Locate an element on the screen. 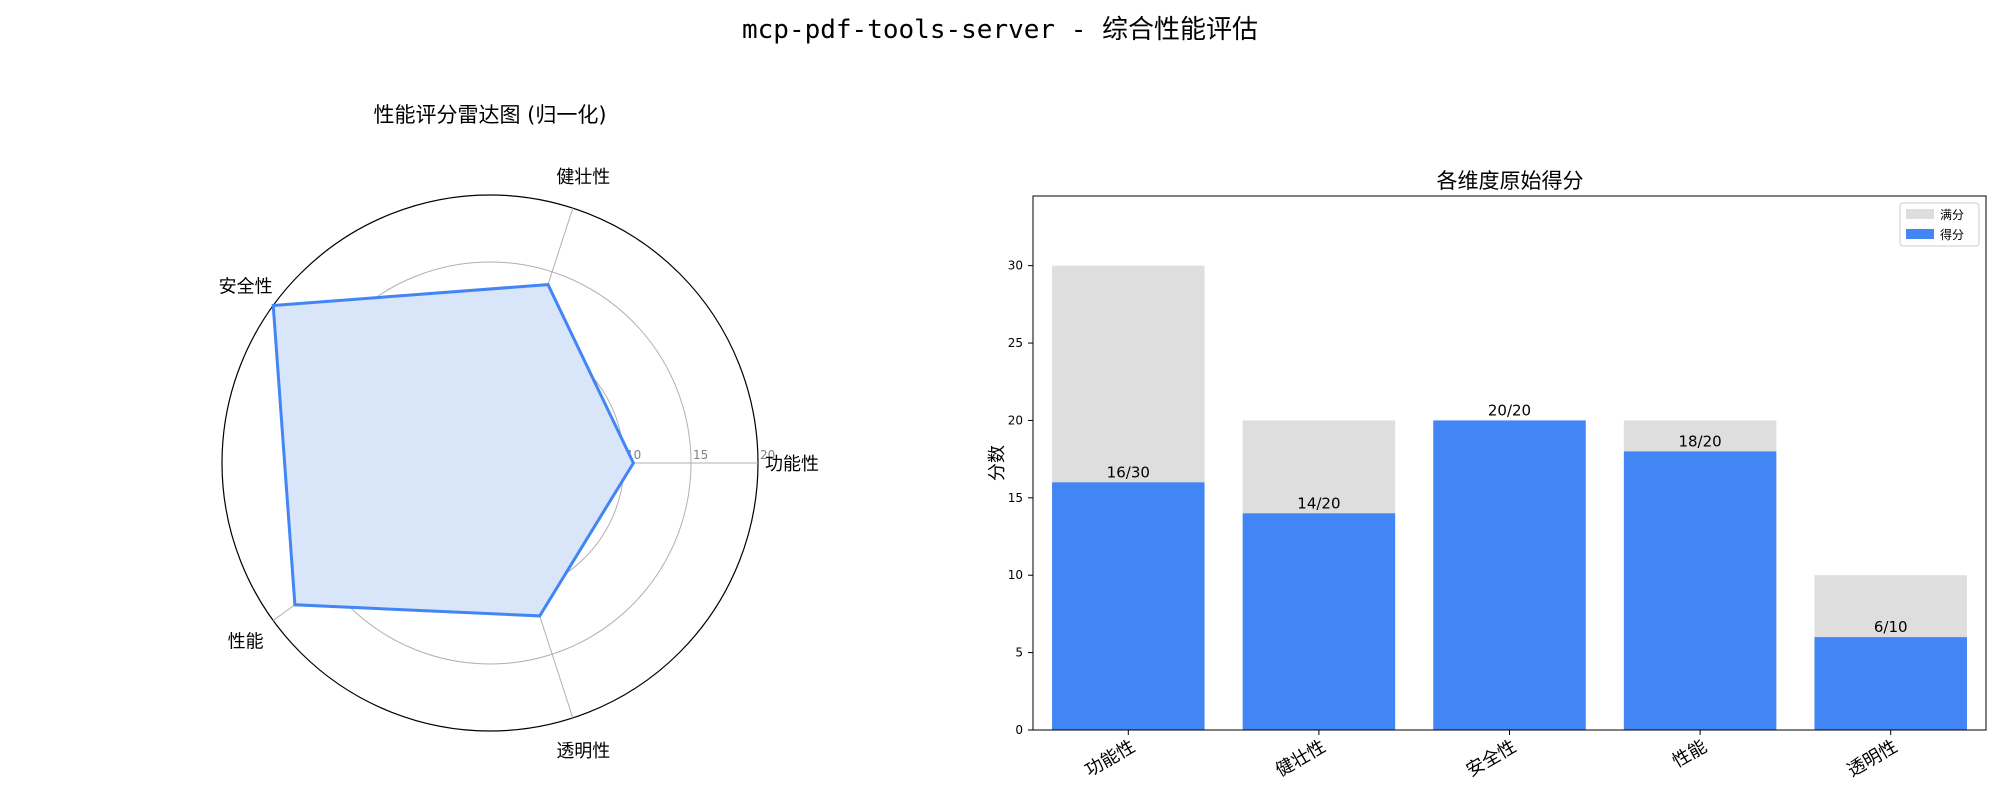 This screenshot has height=800, width=2000. radar-r-tick: 15 is located at coordinates (700, 455).